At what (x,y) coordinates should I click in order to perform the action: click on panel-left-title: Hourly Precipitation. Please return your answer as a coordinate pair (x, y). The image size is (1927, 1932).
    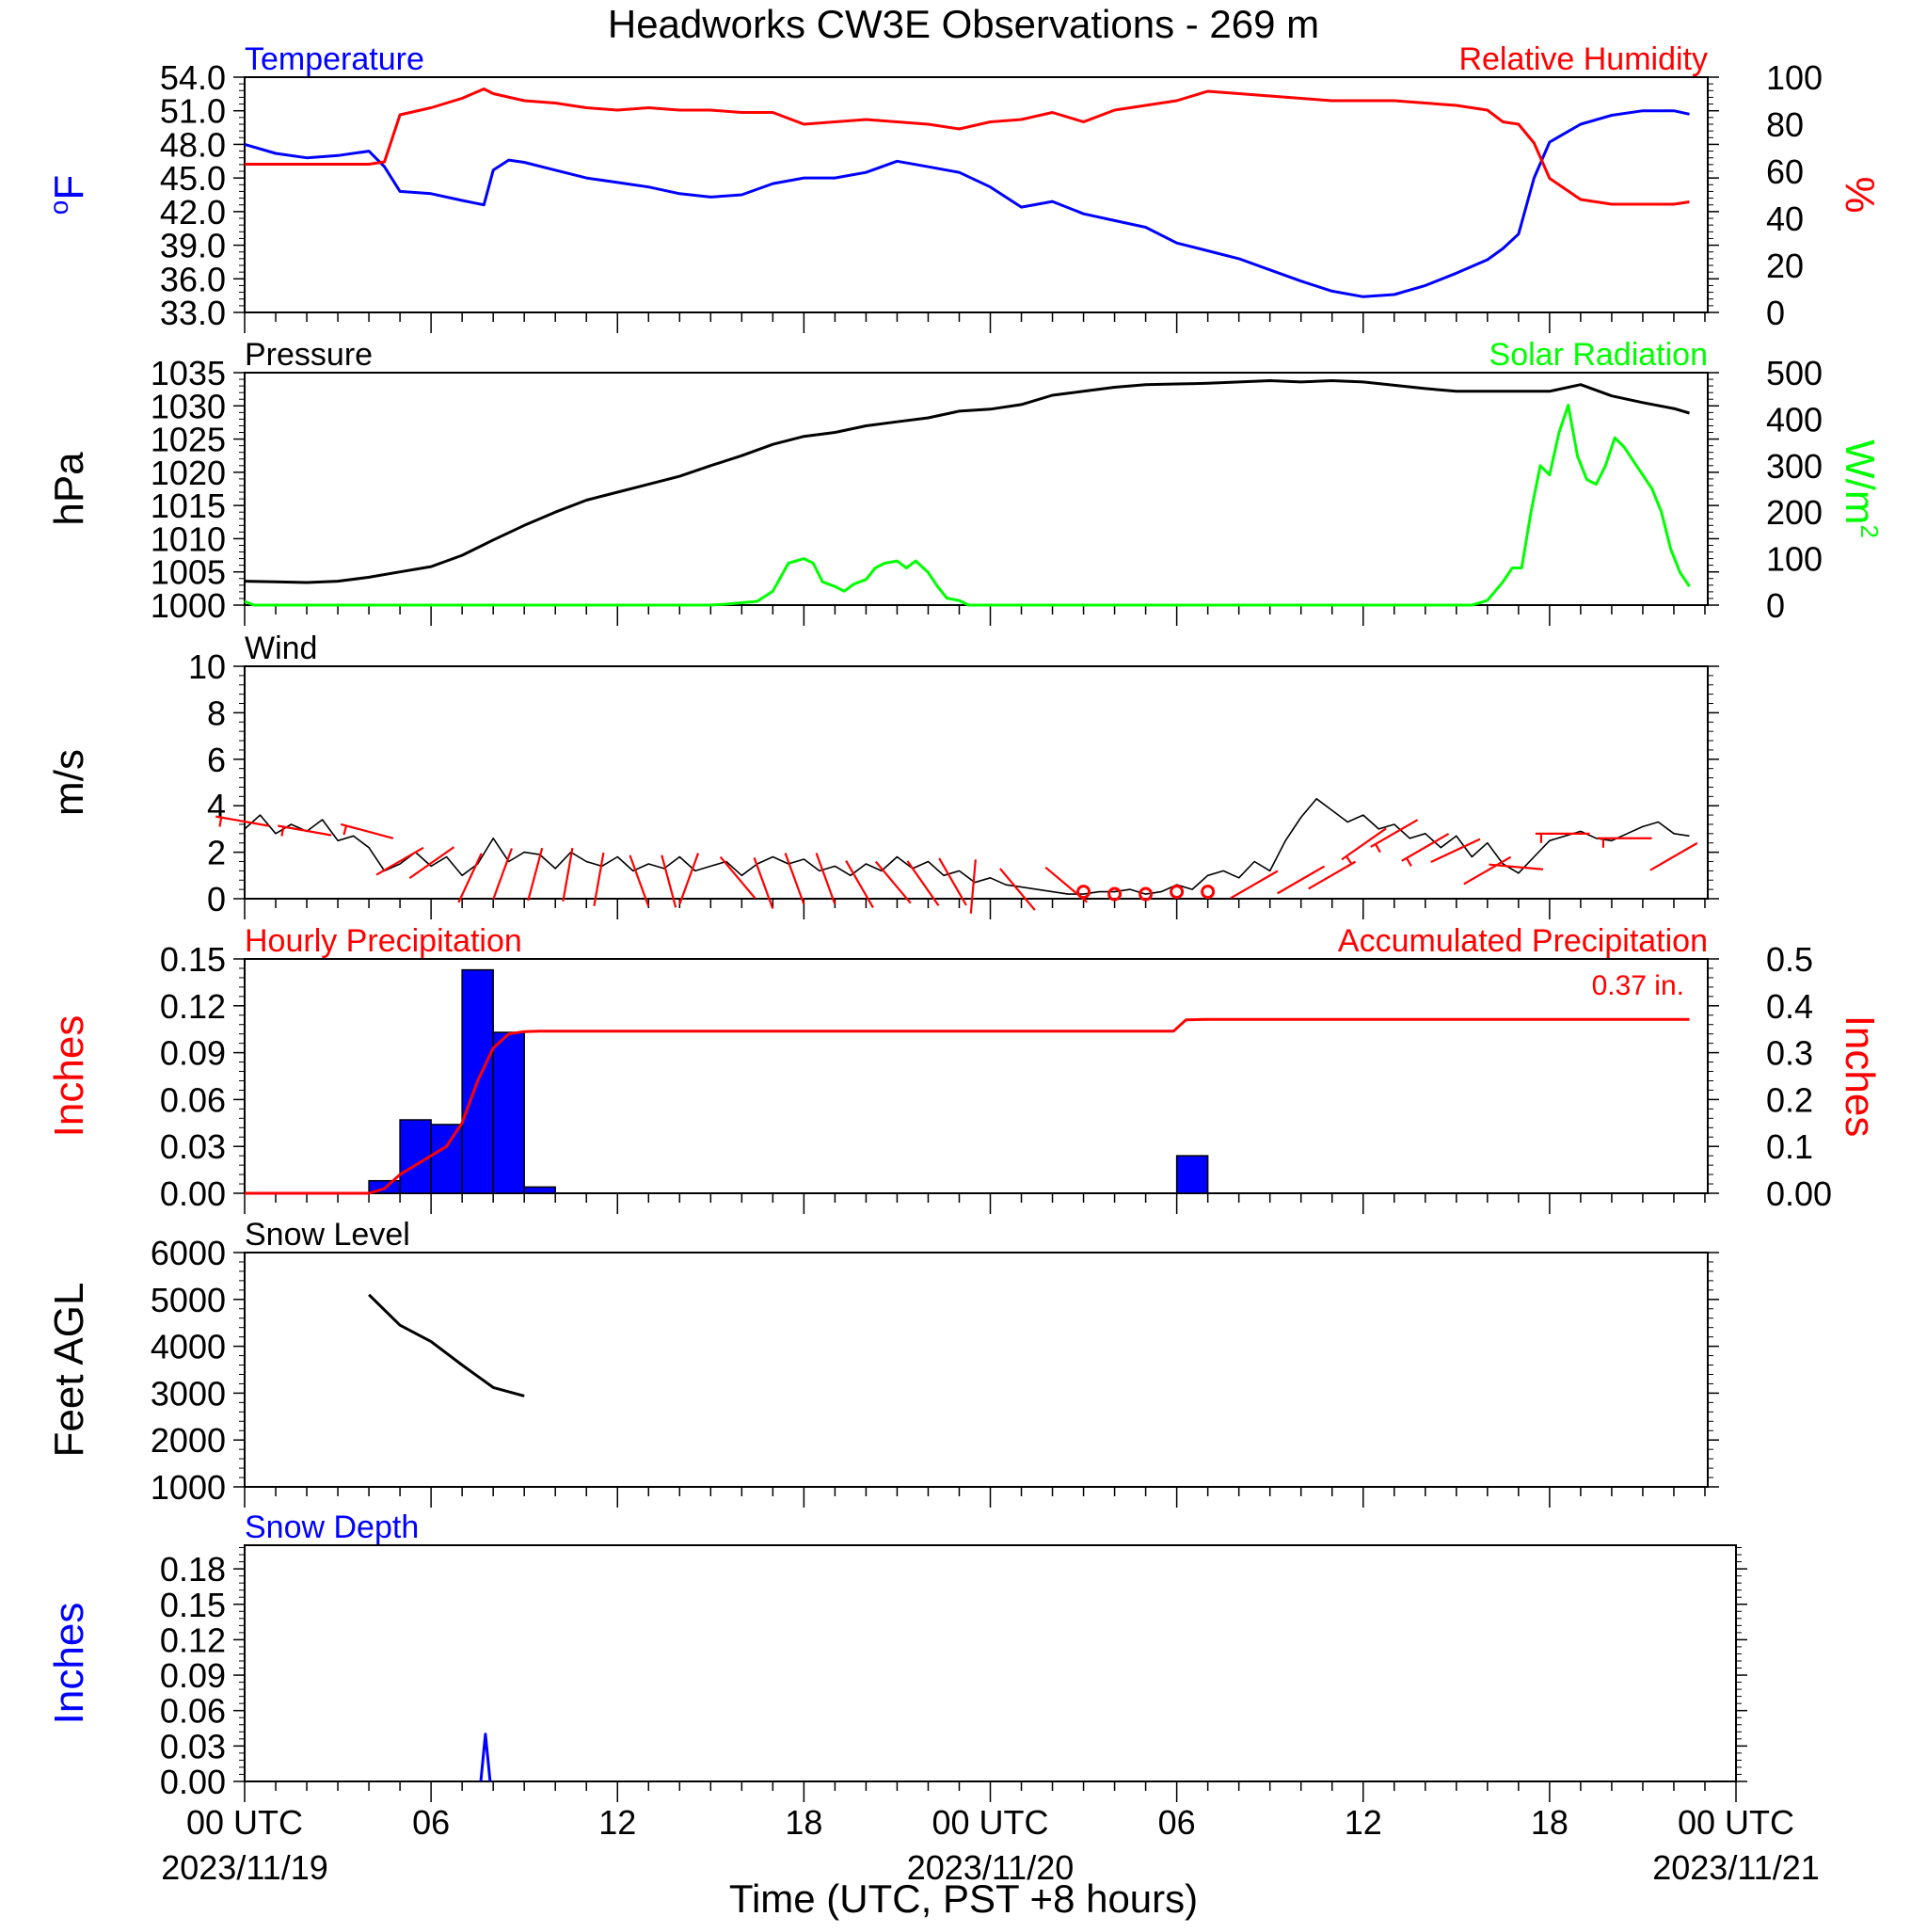
    Looking at the image, I should click on (383, 941).